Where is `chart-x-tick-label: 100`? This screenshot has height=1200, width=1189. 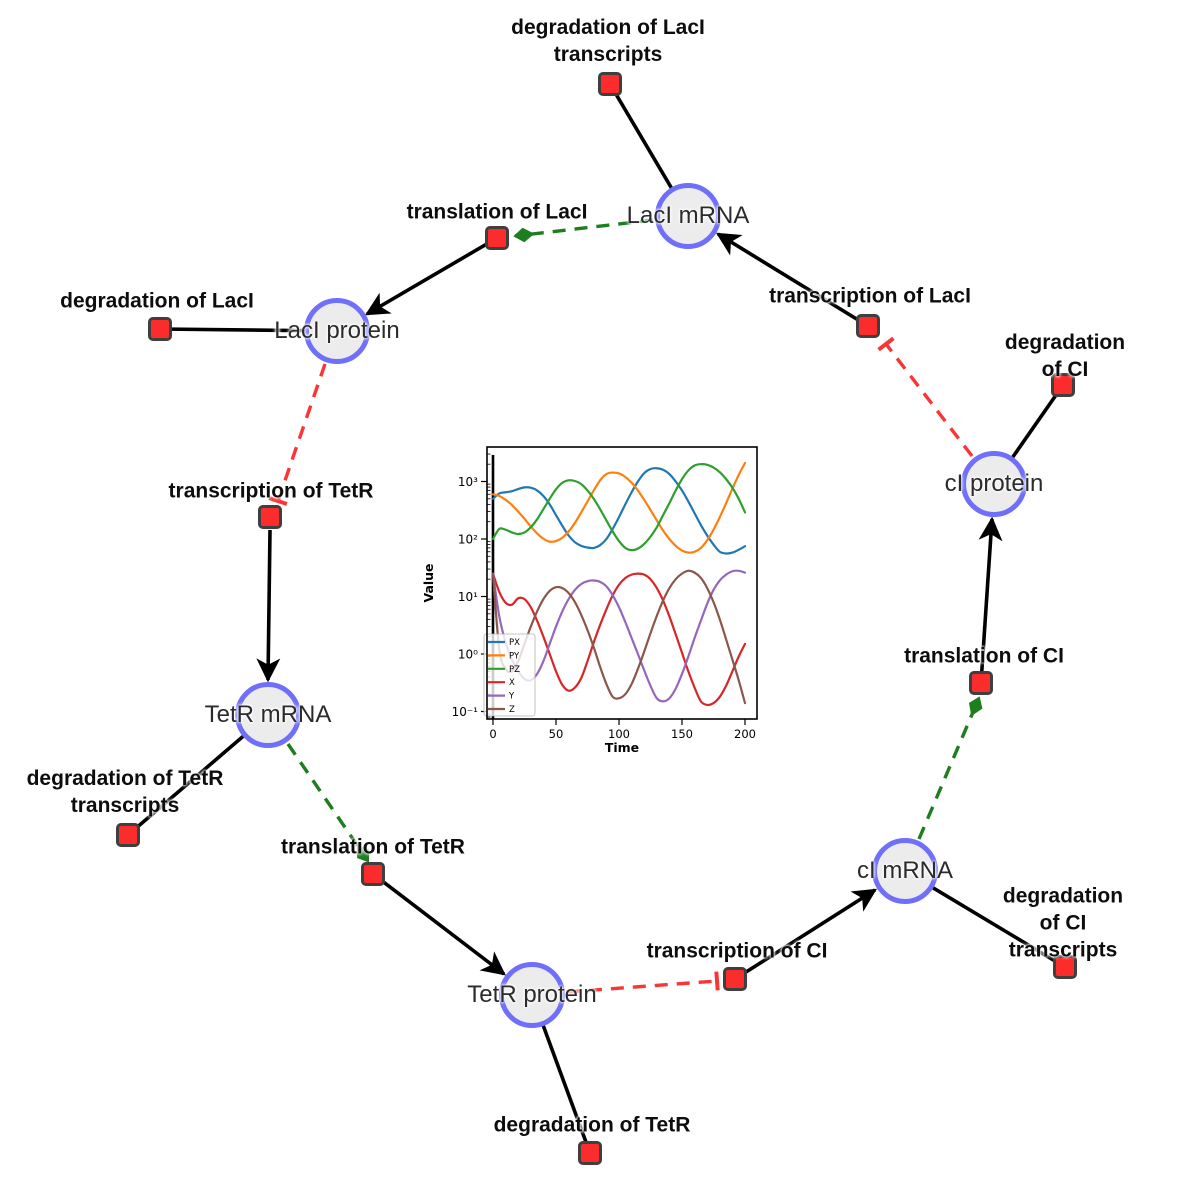 chart-x-tick-label: 100 is located at coordinates (619, 734).